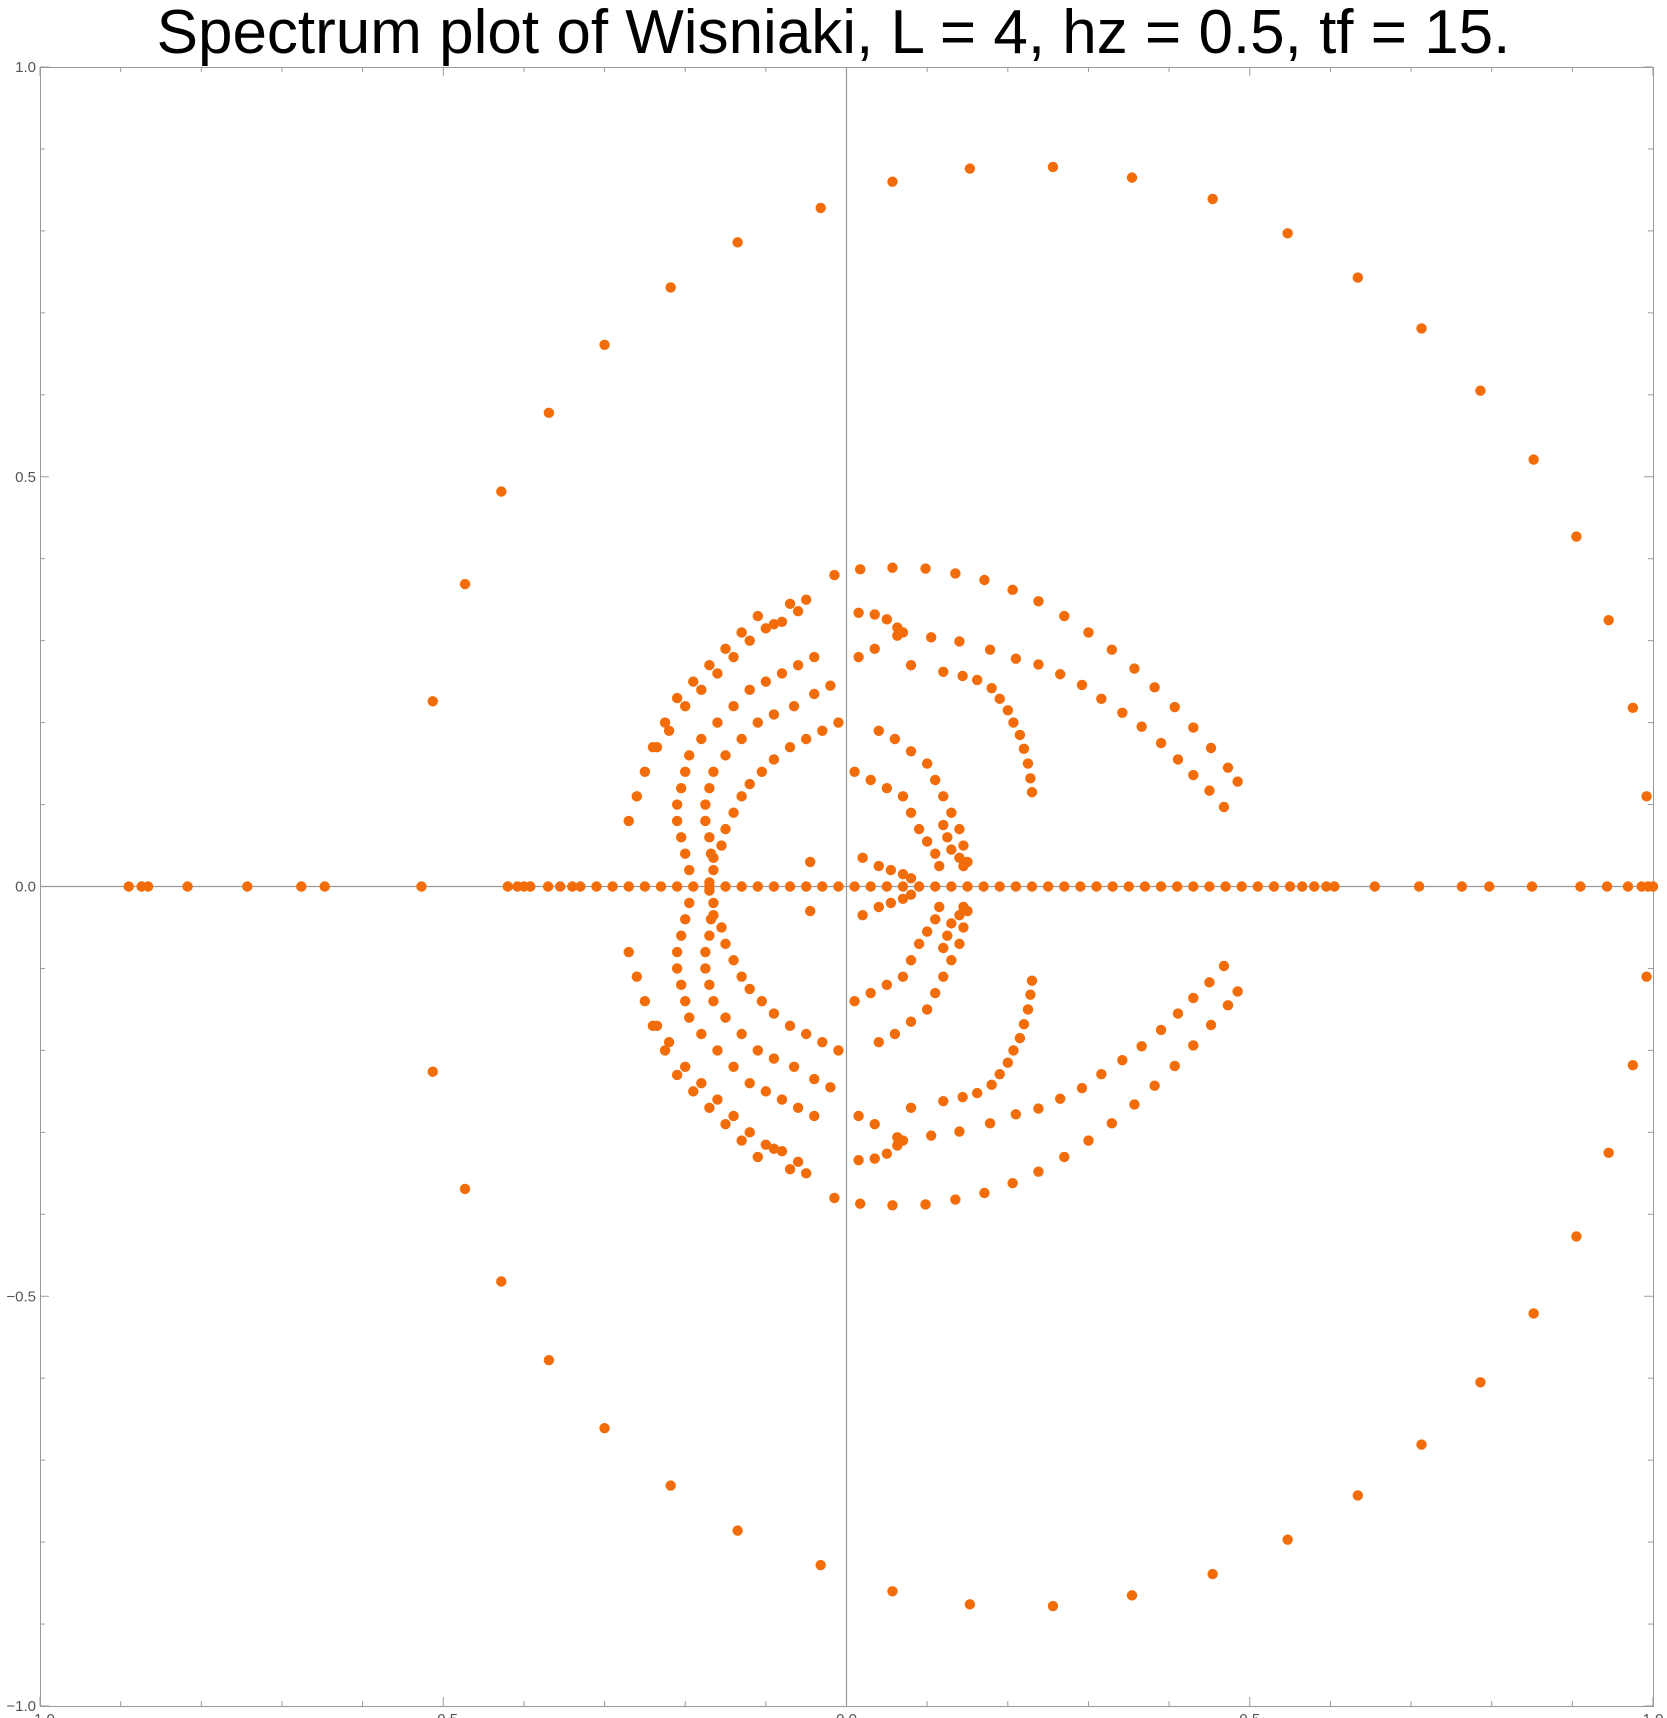  Describe the element at coordinates (40, 1714) in the screenshot. I see `x-tick-label: −1.0` at that location.